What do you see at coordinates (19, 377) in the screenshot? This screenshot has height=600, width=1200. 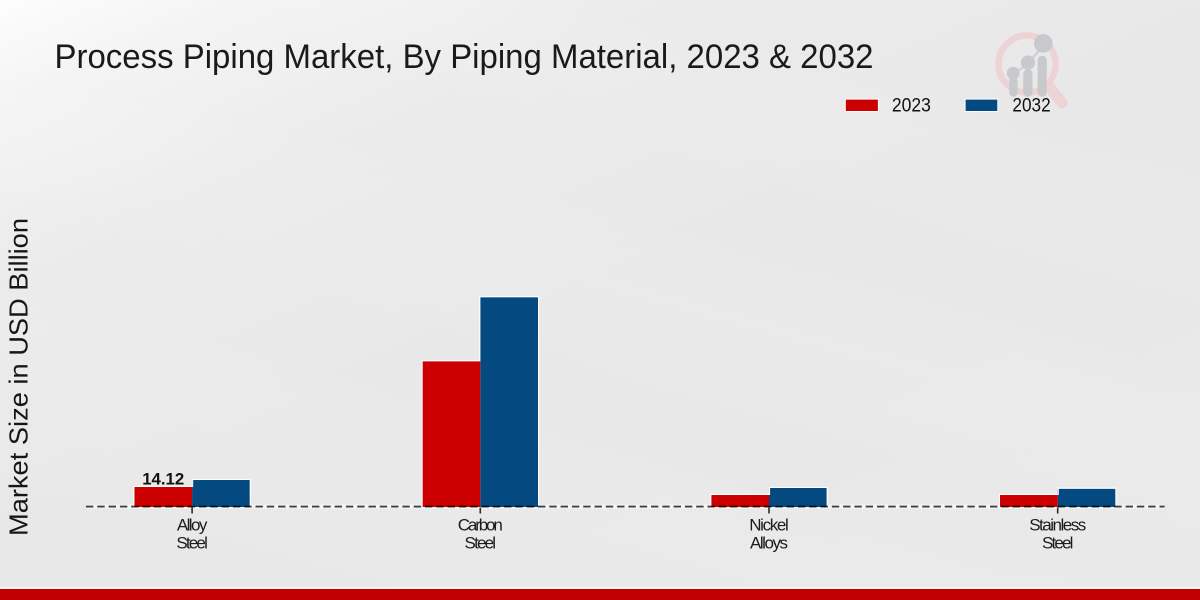 I see `svg-text: Market Size in USD Billion` at bounding box center [19, 377].